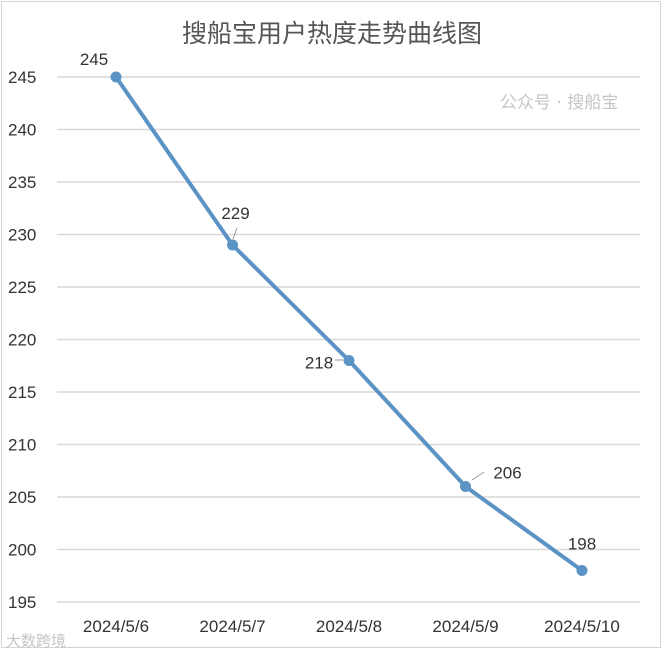  What do you see at coordinates (582, 544) in the screenshot?
I see `data-label: 198` at bounding box center [582, 544].